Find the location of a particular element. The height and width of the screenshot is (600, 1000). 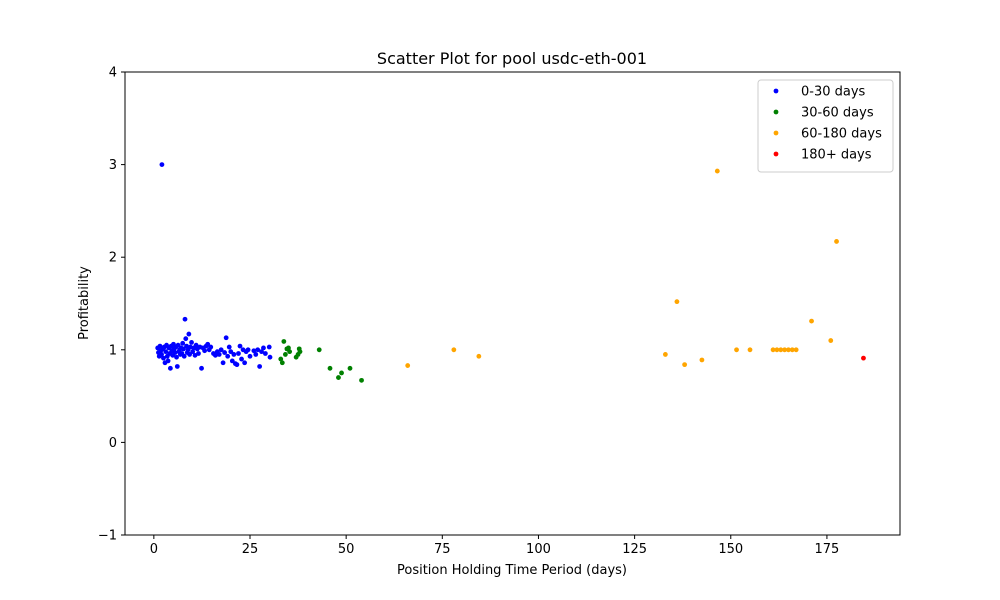

y-tick-label: 4 is located at coordinates (113, 73).